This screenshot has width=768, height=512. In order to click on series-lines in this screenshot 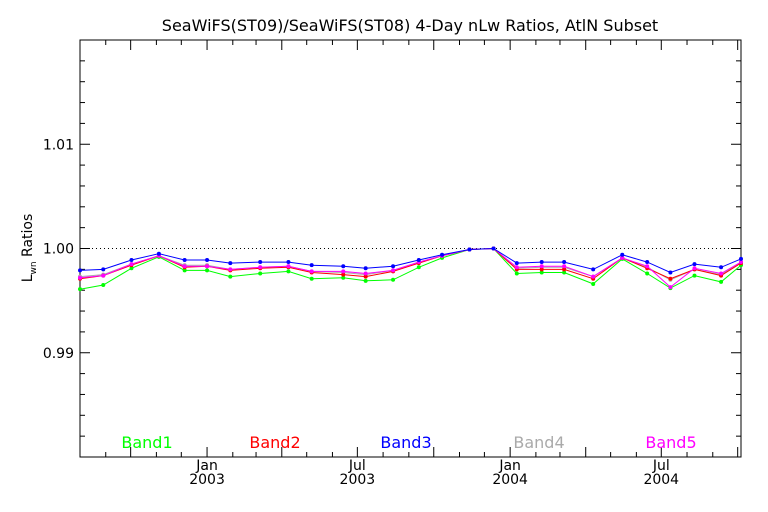, I will do `click(410, 269)`.